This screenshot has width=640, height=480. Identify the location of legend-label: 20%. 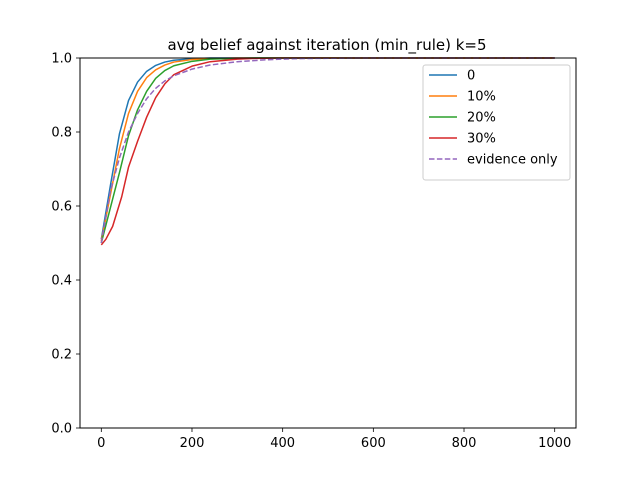
(481, 118).